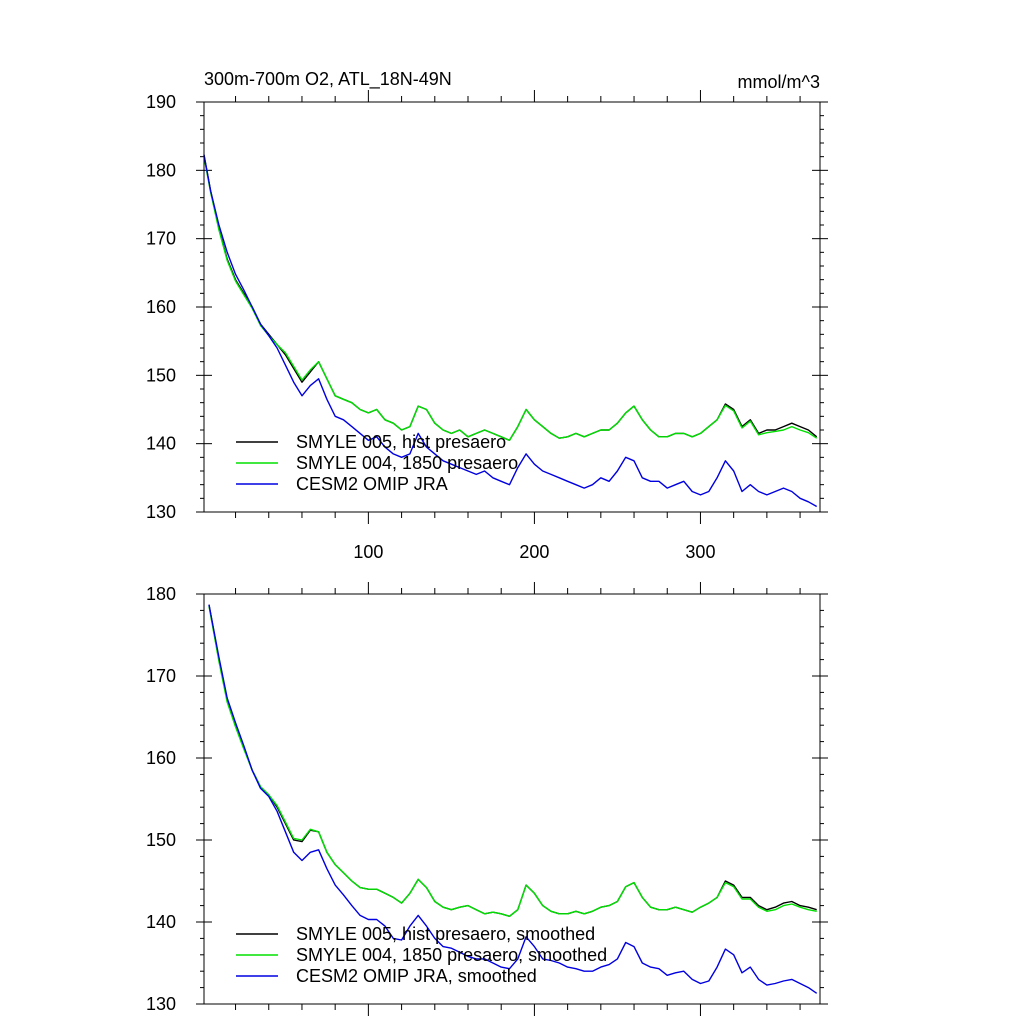  What do you see at coordinates (451, 955) in the screenshot?
I see `legend-label-1: SMYLE 004, 1850 presaero, smoothed` at bounding box center [451, 955].